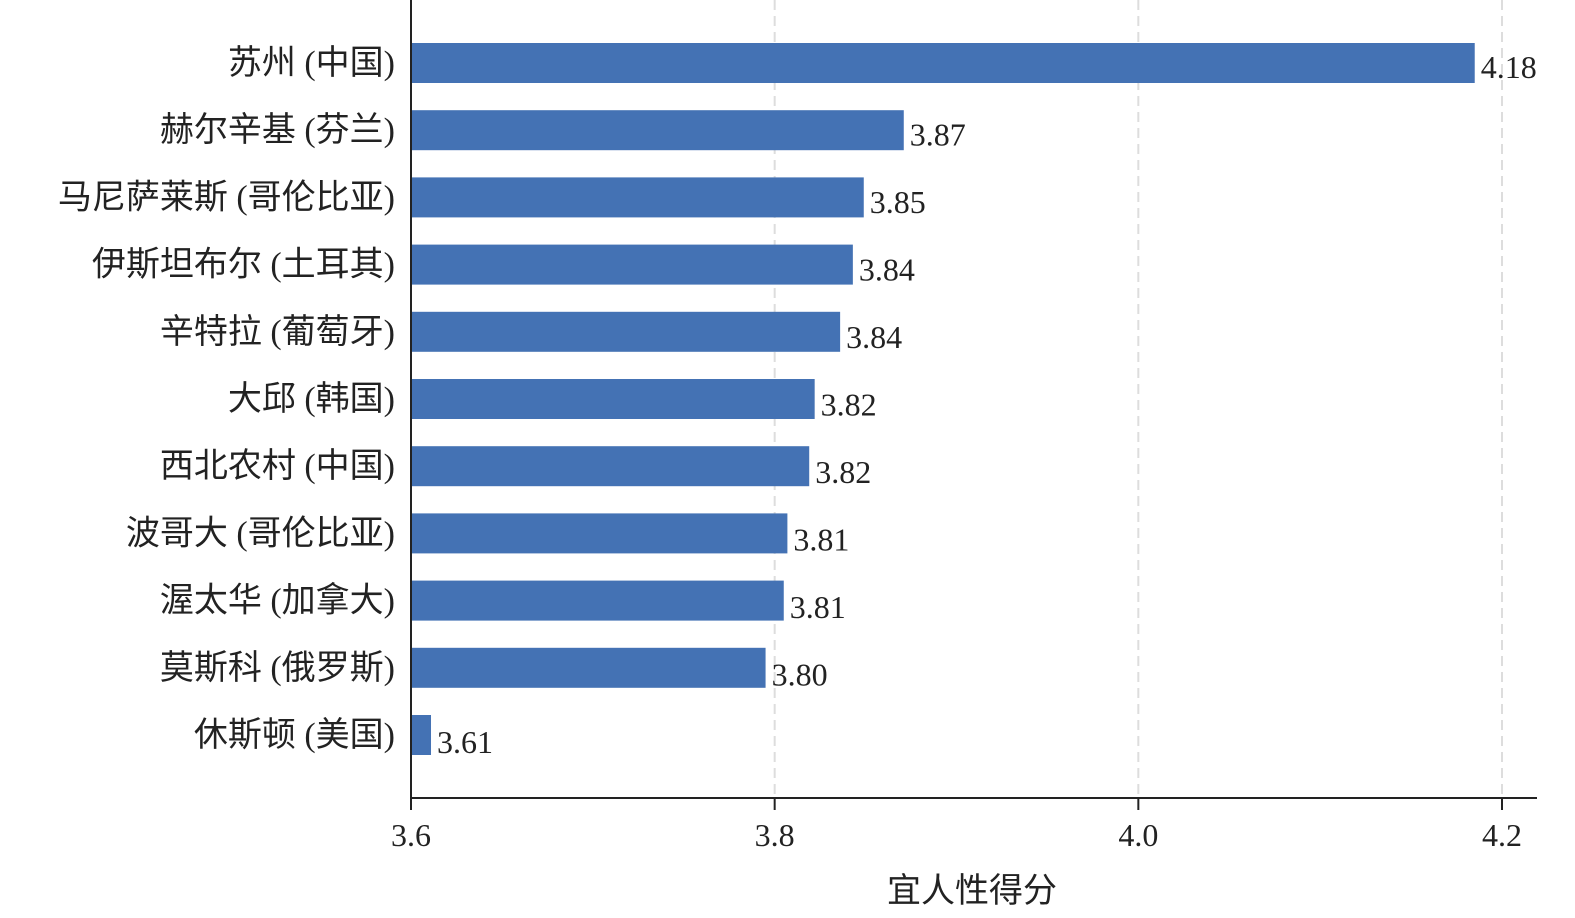 The width and height of the screenshot is (1575, 918). I want to click on category-label: 西北农村 (中国), so click(277, 466).